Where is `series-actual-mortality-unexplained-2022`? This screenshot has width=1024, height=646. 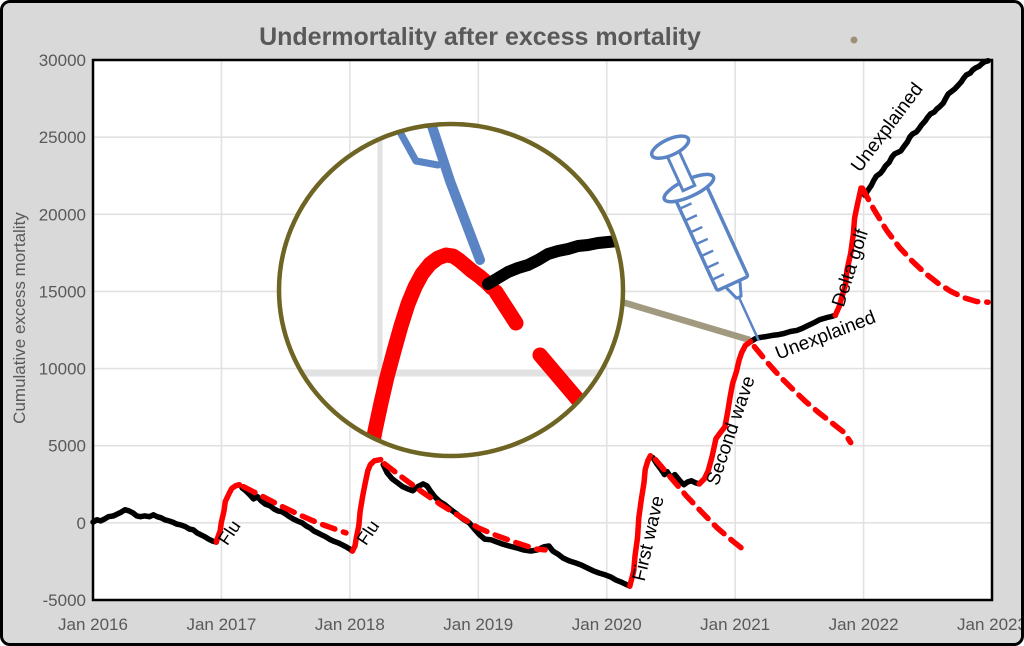
series-actual-mortality-unexplained-2022 is located at coordinates (925, 128).